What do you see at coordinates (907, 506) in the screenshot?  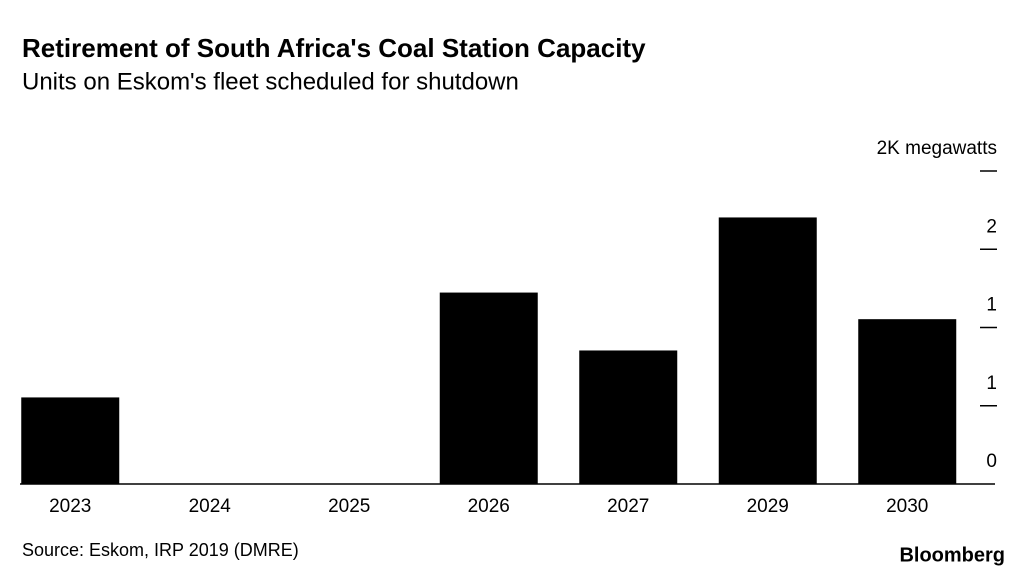 I see `x-tick-label: 2030` at bounding box center [907, 506].